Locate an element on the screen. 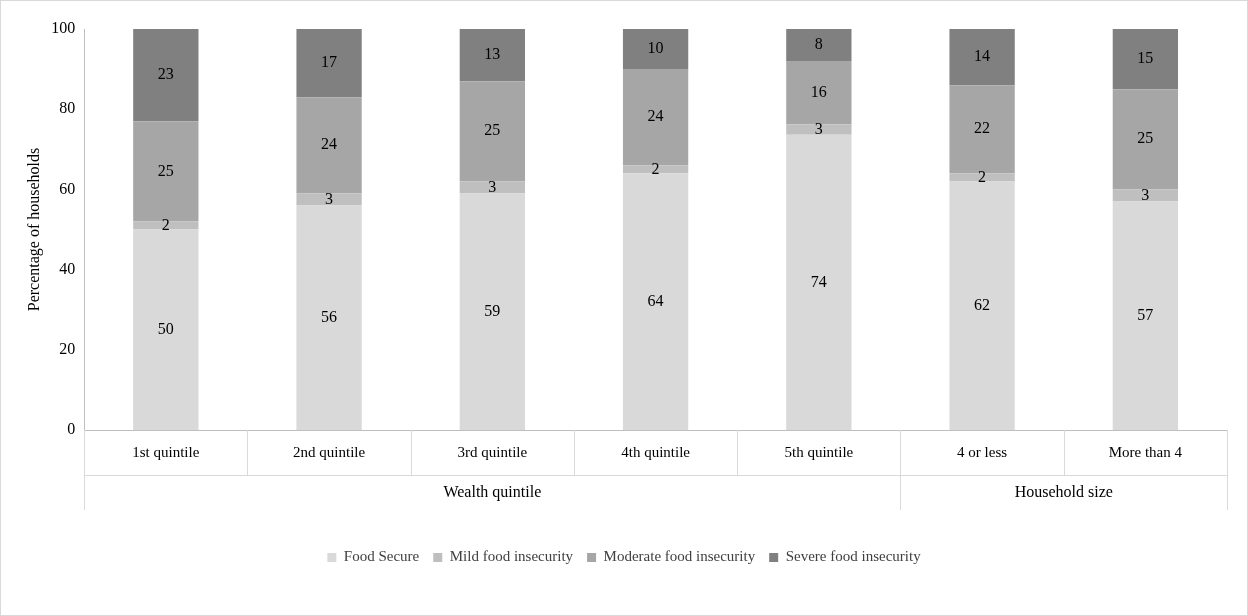 This screenshot has height=616, width=1248. data-label: 13 is located at coordinates (492, 54).